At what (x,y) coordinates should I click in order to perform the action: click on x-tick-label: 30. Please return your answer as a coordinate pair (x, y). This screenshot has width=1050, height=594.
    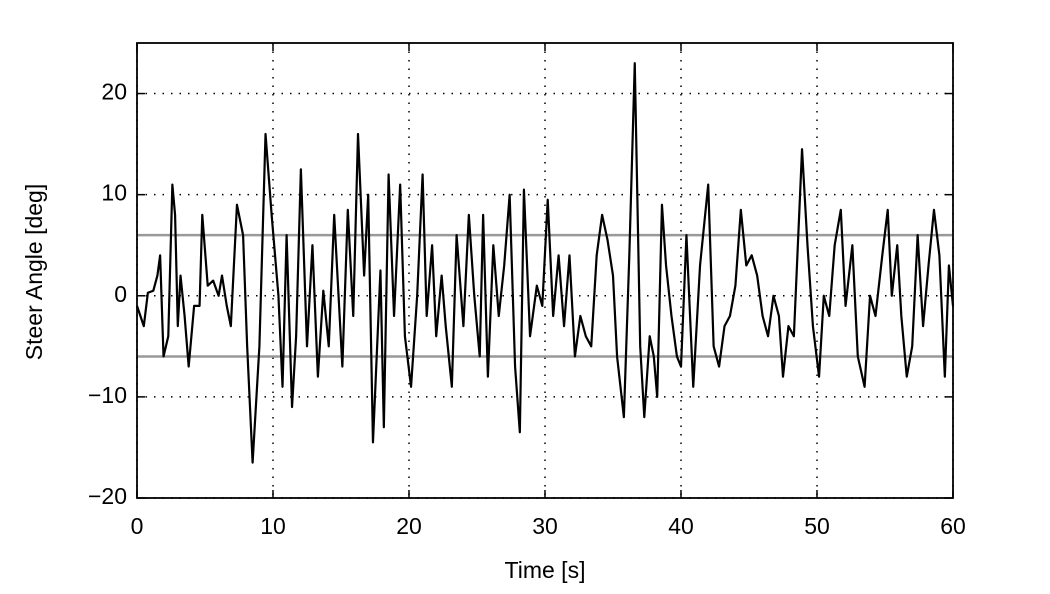
    Looking at the image, I should click on (545, 526).